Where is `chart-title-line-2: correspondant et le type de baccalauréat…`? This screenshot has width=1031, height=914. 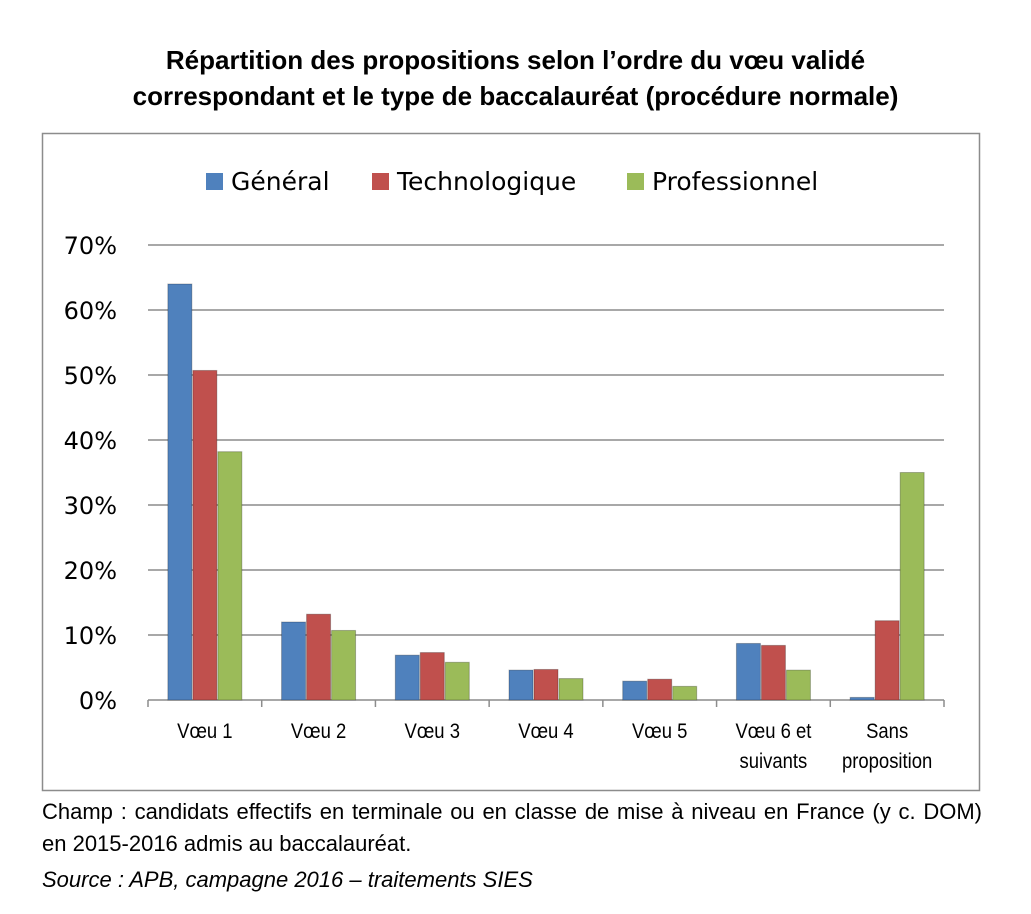
chart-title-line-2: correspondant et le type de baccalauréat… is located at coordinates (515, 96).